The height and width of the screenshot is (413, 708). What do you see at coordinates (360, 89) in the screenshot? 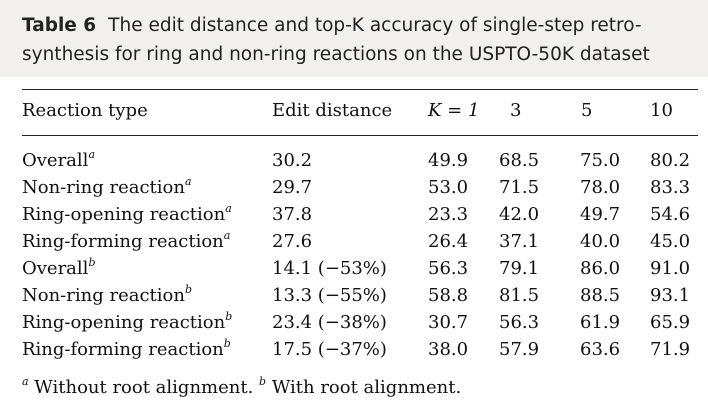
I see `table-top-rule` at bounding box center [360, 89].